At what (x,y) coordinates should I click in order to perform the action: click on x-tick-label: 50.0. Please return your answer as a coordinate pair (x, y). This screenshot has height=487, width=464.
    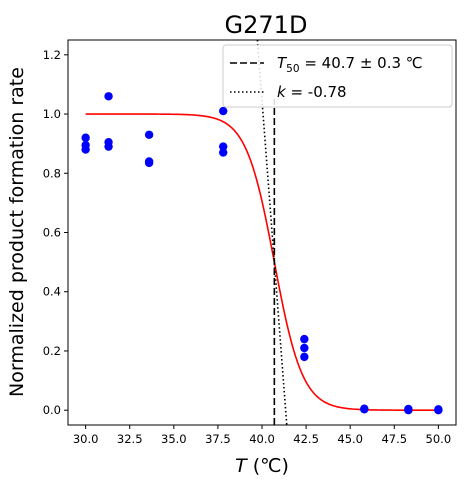
    Looking at the image, I should click on (439, 439).